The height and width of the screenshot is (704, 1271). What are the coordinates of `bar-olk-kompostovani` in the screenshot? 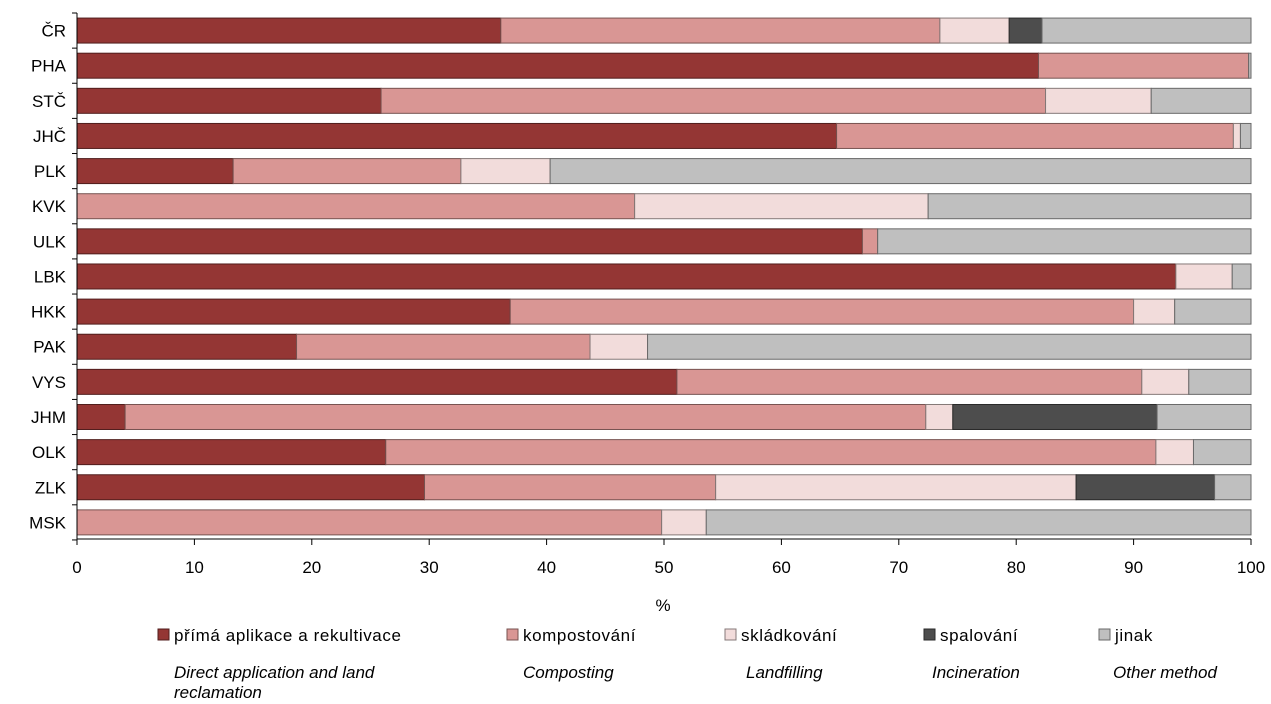 It's located at (771, 452).